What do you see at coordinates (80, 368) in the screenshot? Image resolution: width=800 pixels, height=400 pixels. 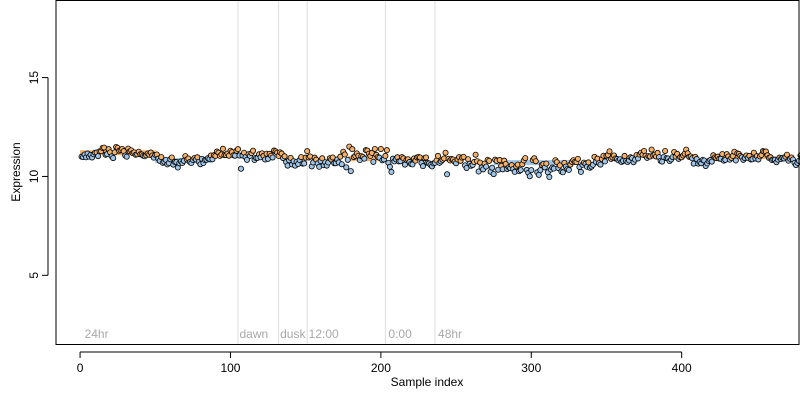 I see `x-tick-label: 0` at bounding box center [80, 368].